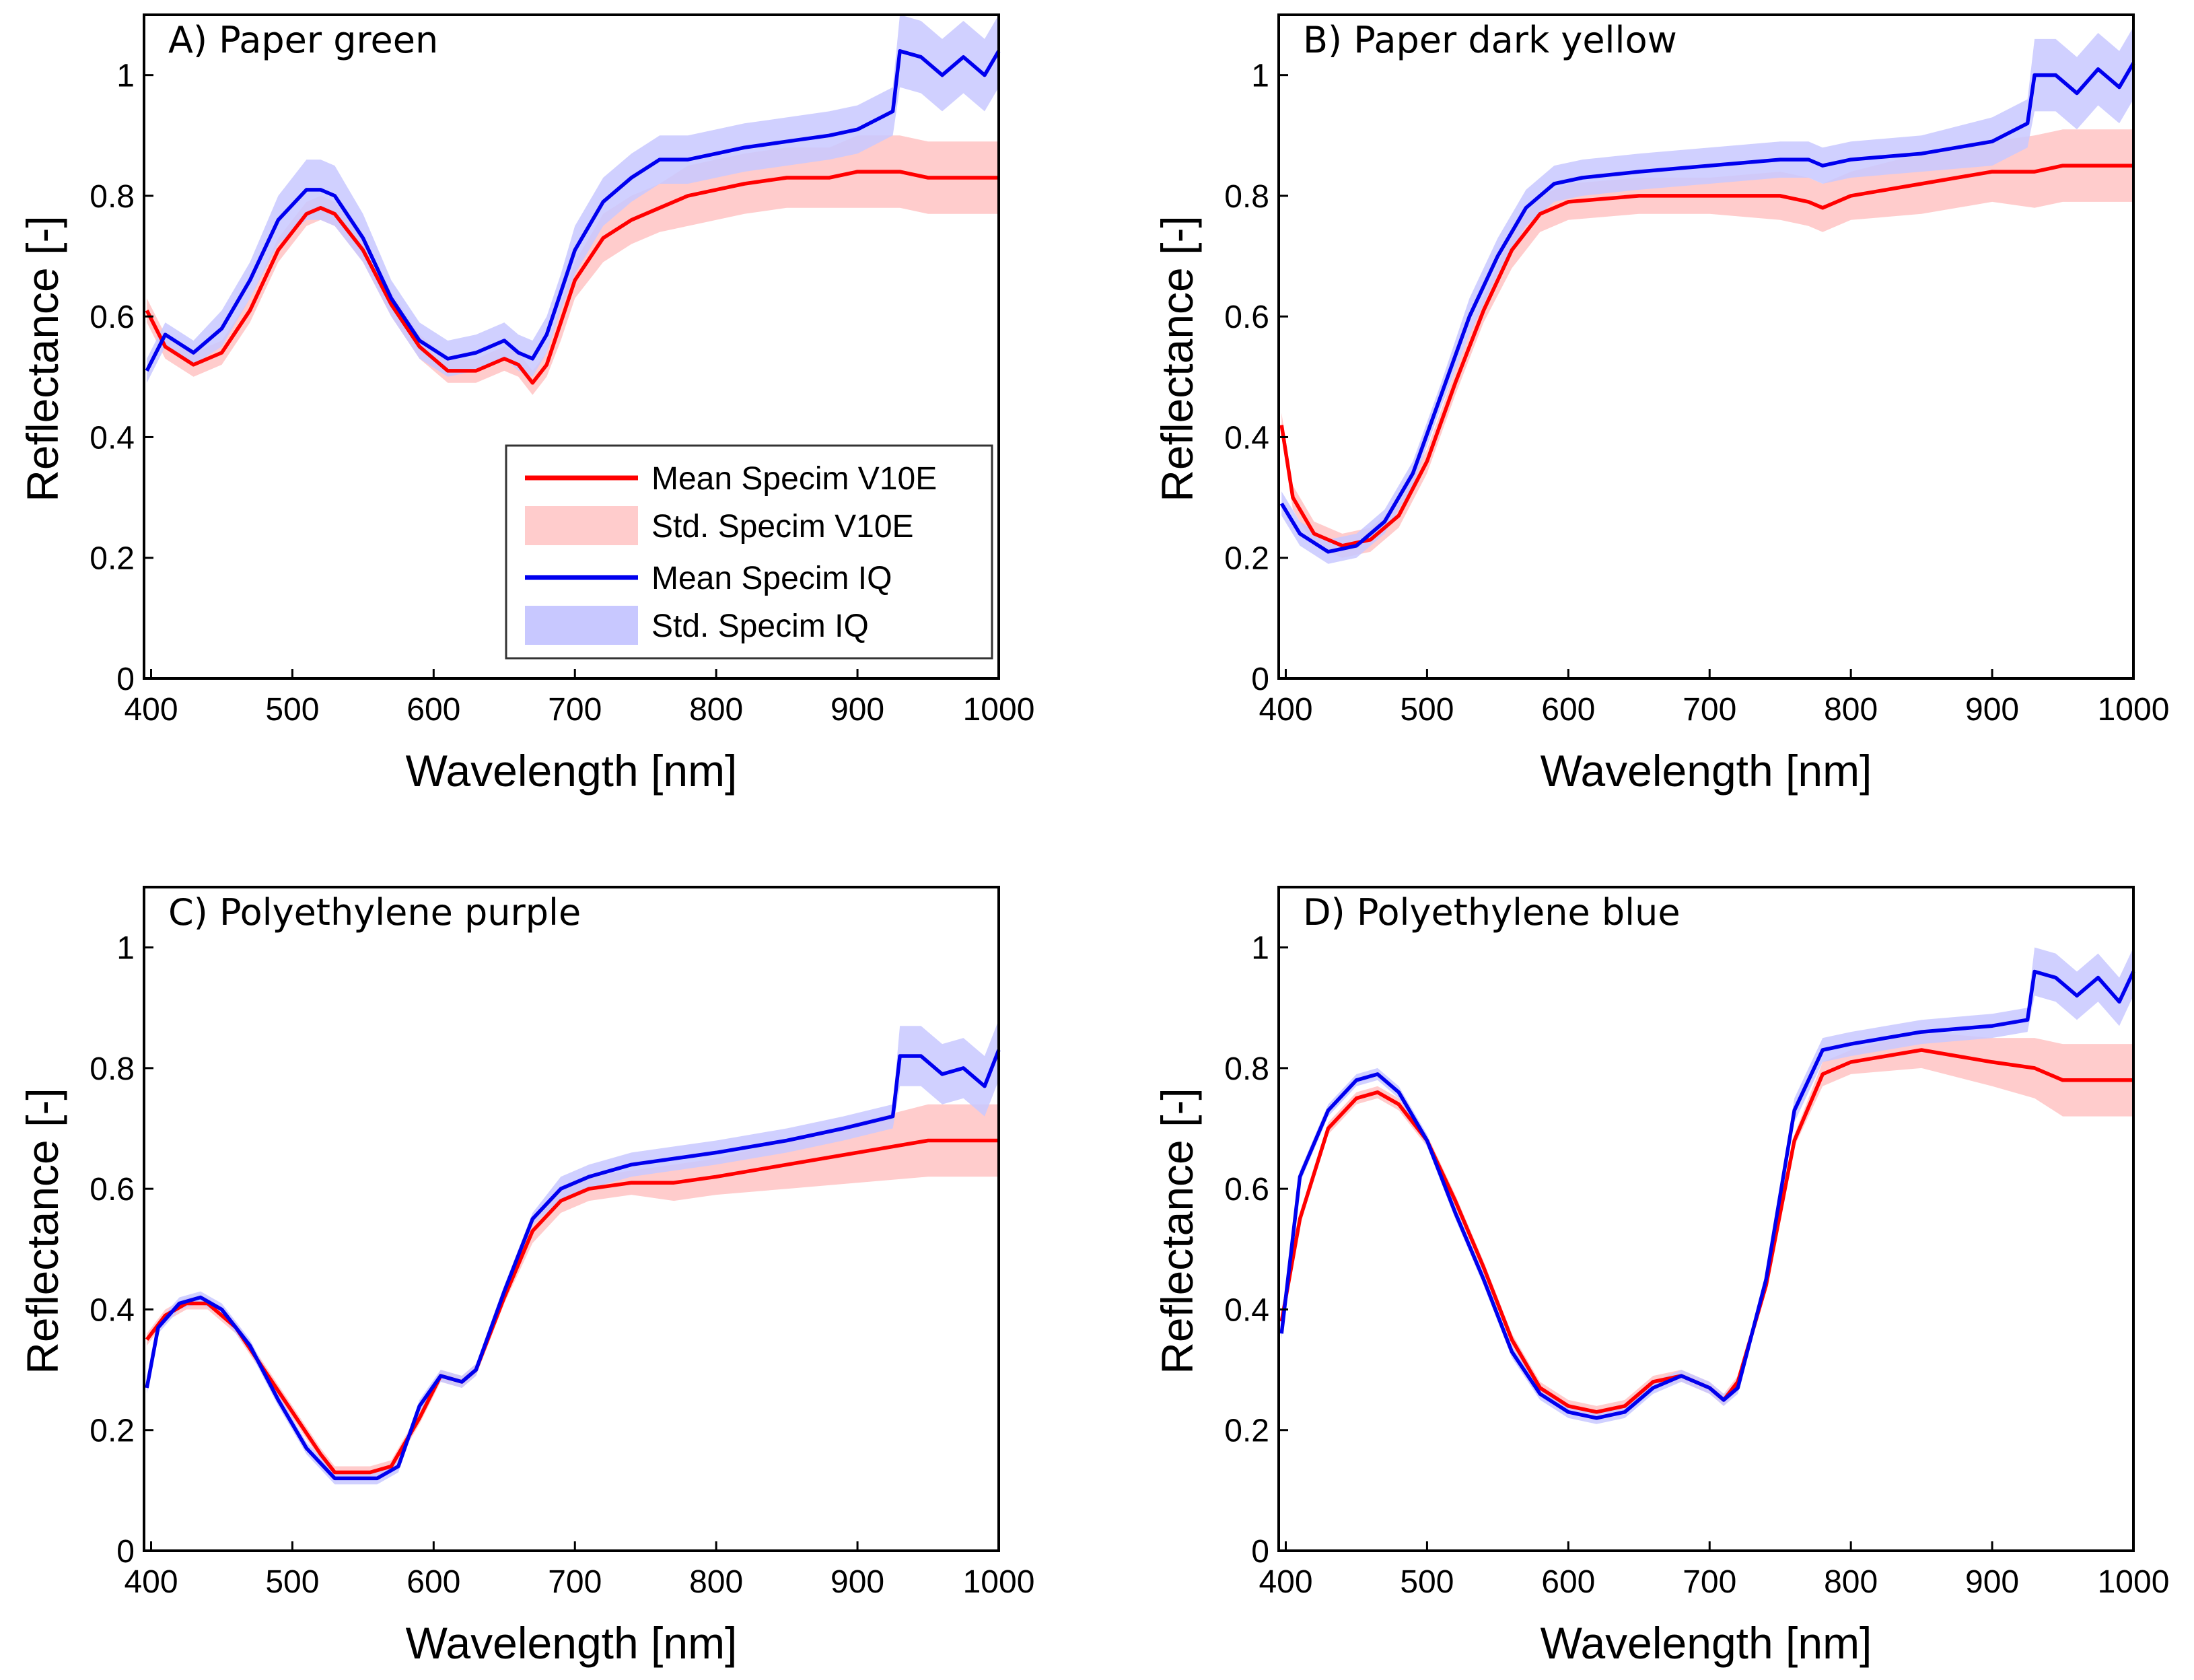 This screenshot has height=1680, width=2194. I want to click on panel-title: A) Paper green, so click(303, 40).